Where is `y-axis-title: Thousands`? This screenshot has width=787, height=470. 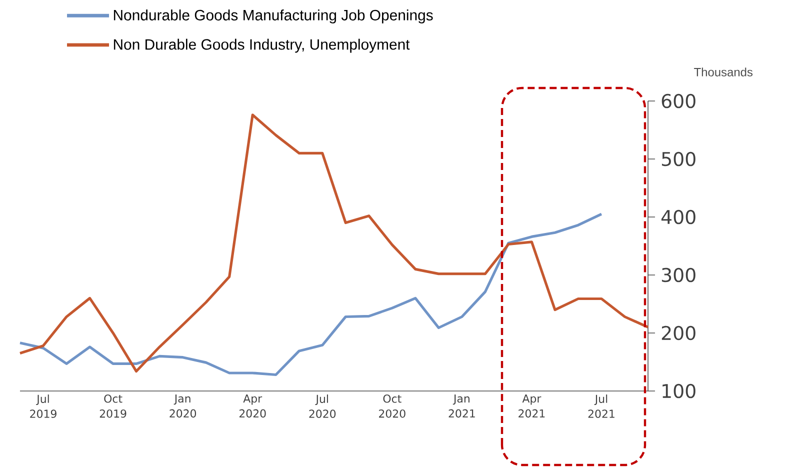
y-axis-title: Thousands is located at coordinates (723, 72).